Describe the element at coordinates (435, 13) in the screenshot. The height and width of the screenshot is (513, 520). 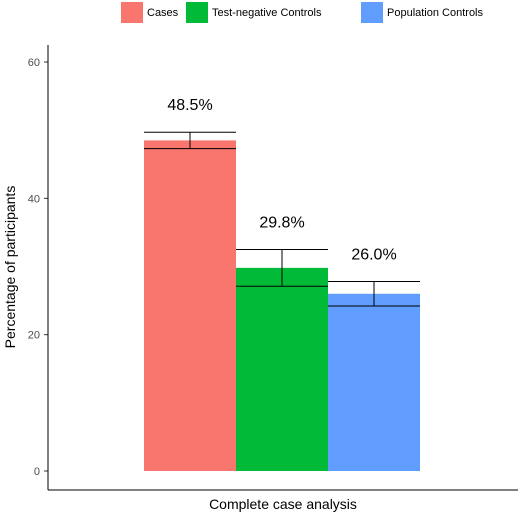
I see `legend-label: Population Controls` at that location.